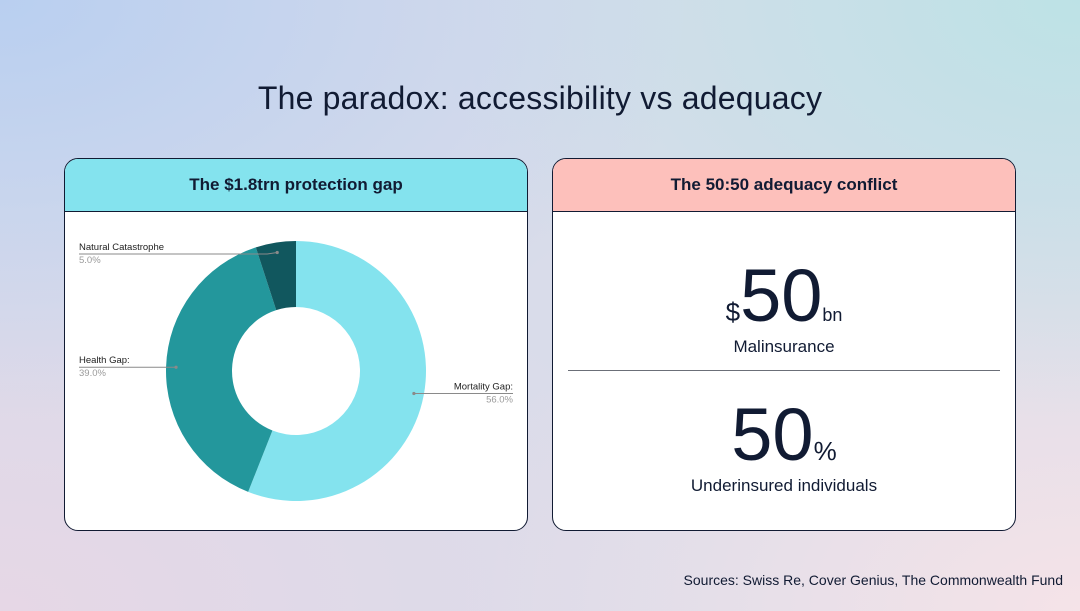 This screenshot has height=611, width=1080. Describe the element at coordinates (176, 367) in the screenshot. I see `health-gap-leader-dot` at that location.